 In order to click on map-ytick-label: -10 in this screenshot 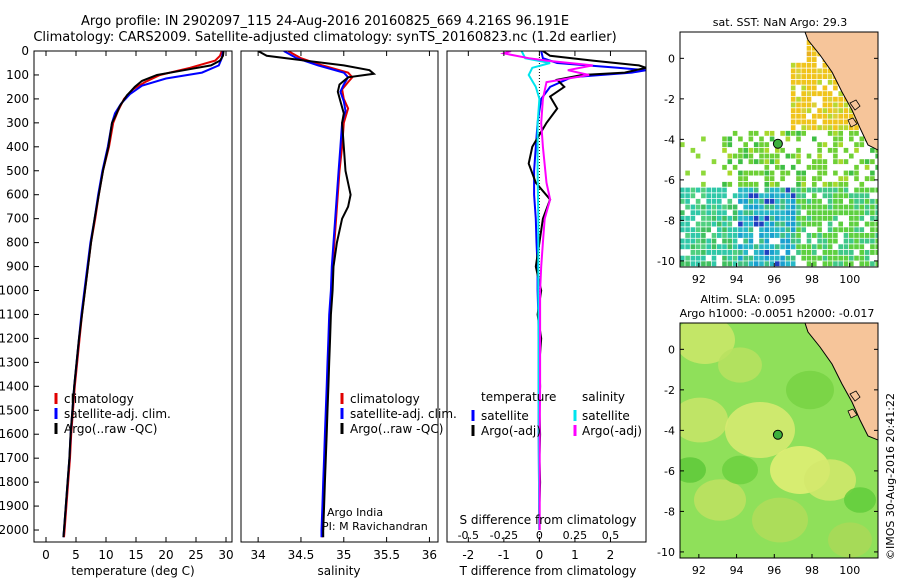, I will do `click(666, 261)`.